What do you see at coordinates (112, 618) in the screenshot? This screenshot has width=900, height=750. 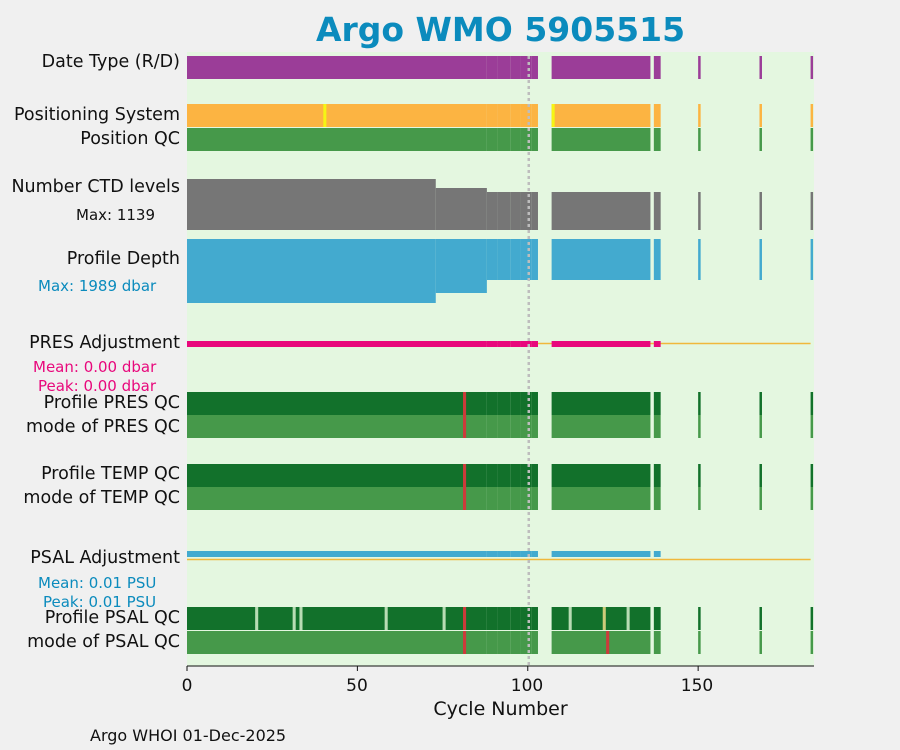 I see `label-profile-psal-qc: Profile PSAL QC` at bounding box center [112, 618].